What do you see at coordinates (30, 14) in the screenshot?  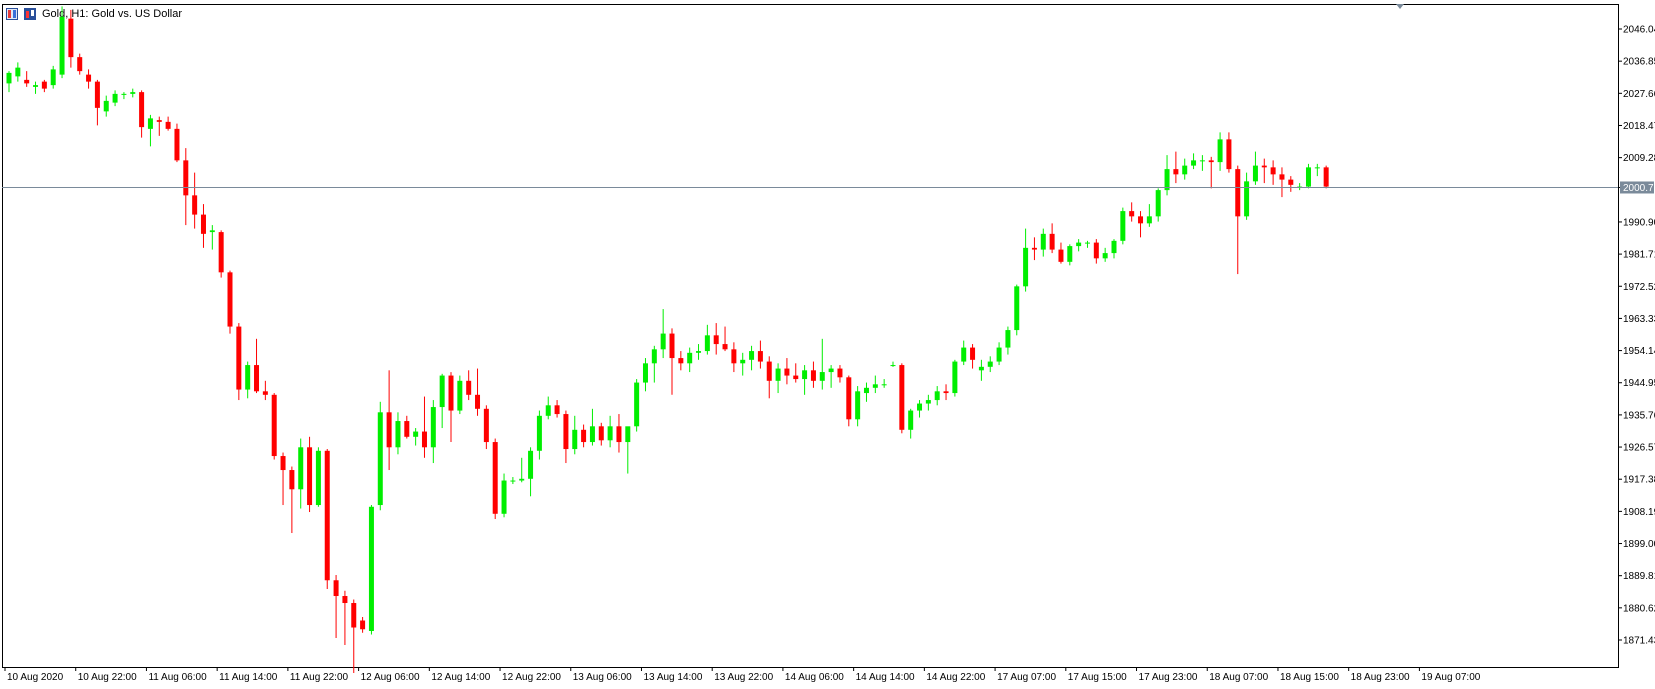 I see `chart-type-icon` at bounding box center [30, 14].